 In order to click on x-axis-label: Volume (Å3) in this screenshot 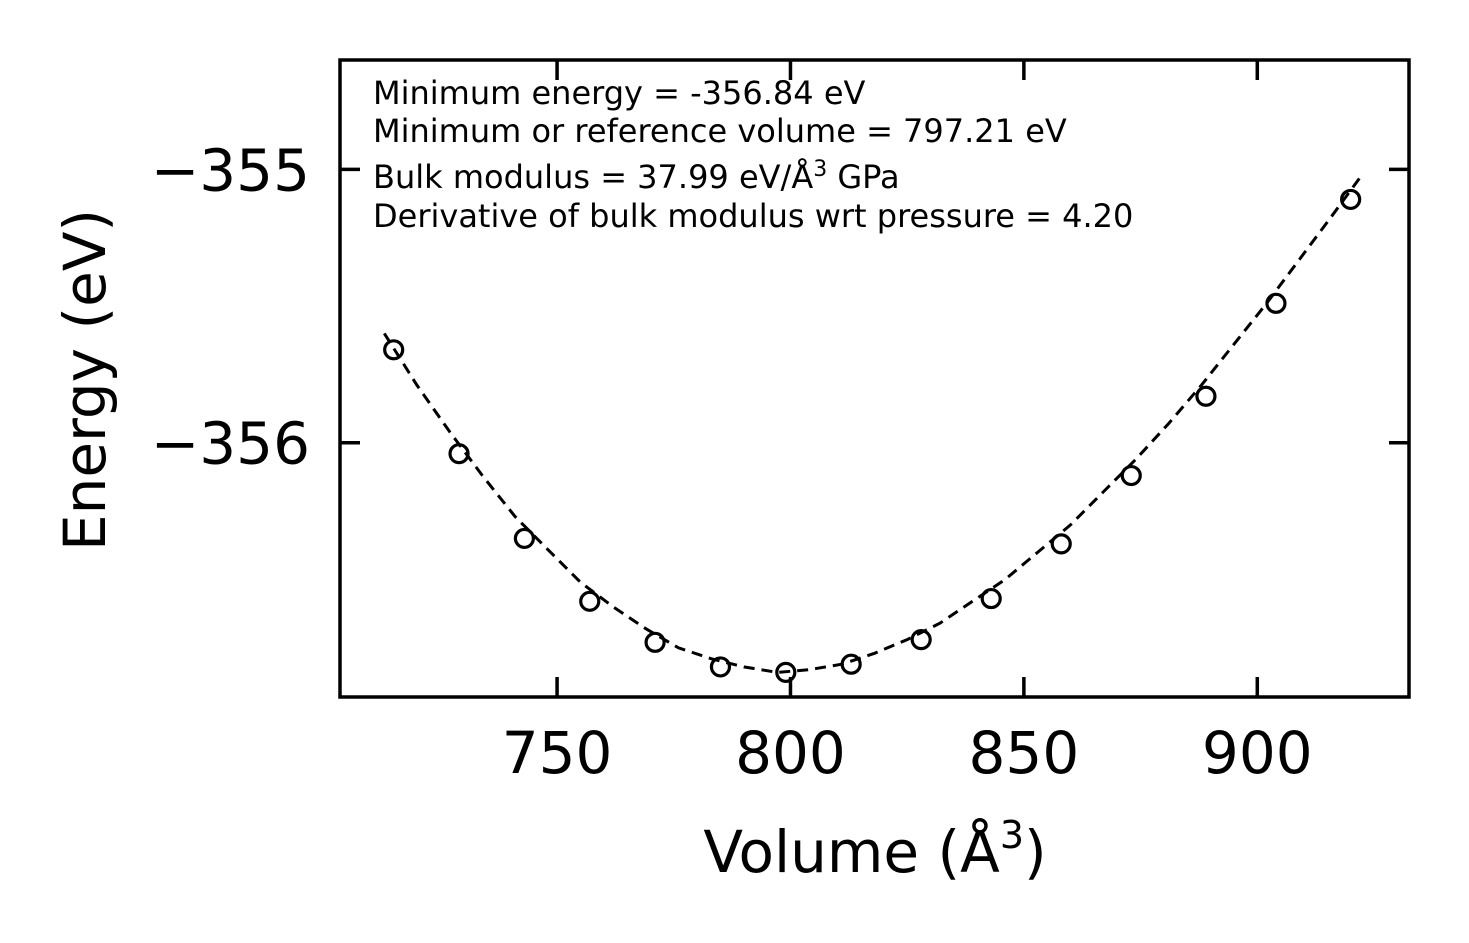, I will do `click(874, 849)`.